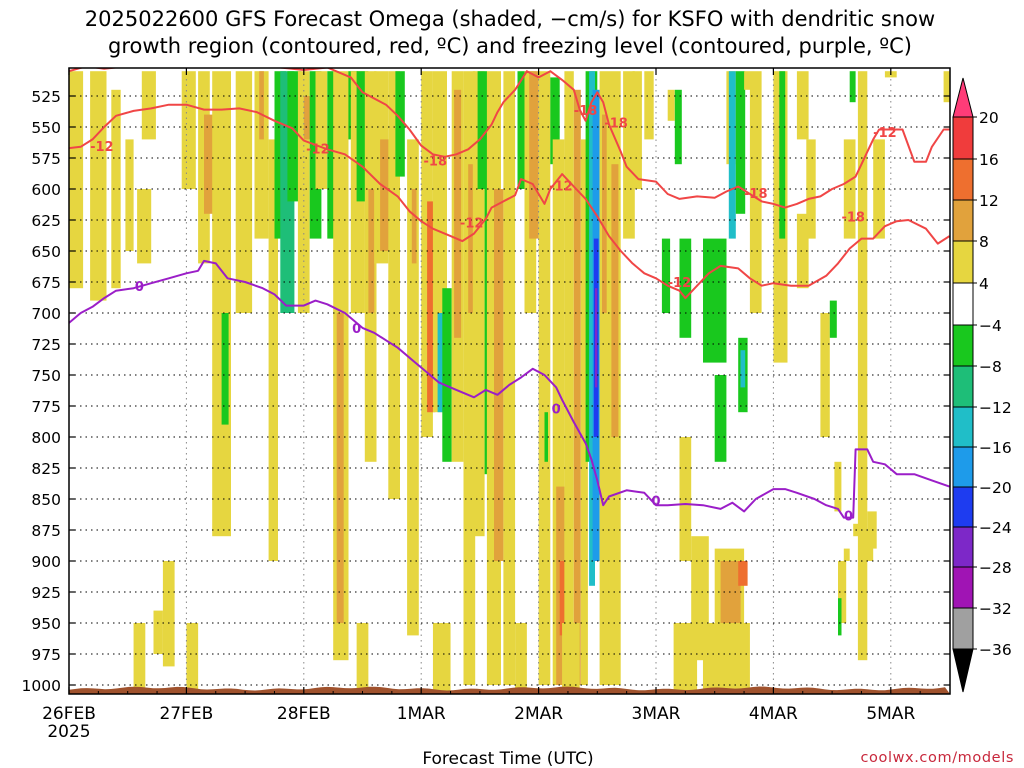 The height and width of the screenshot is (768, 1024). Describe the element at coordinates (984, 242) in the screenshot. I see `colorbar-label: 8` at that location.